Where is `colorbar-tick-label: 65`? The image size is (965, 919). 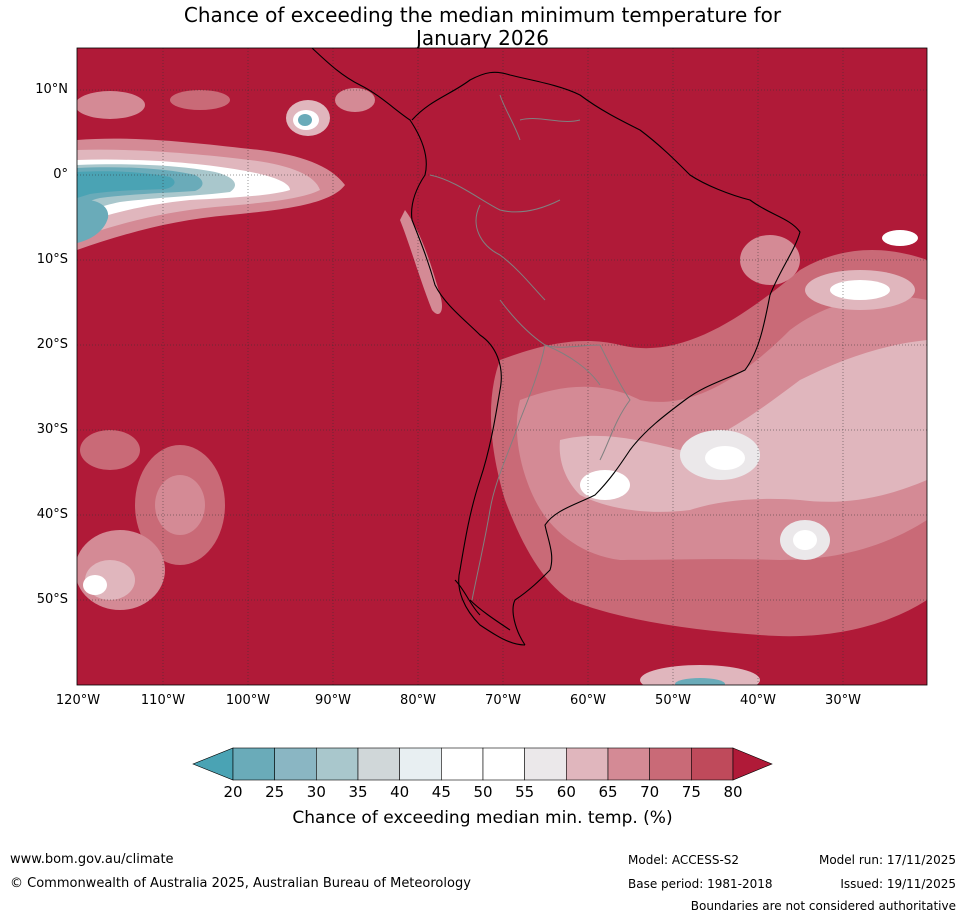 colorbar-tick-label: 65 is located at coordinates (608, 792).